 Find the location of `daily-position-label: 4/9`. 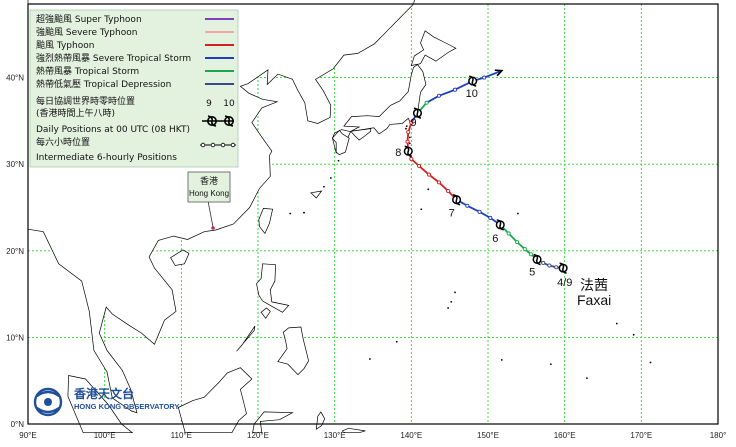

daily-position-label: 4/9 is located at coordinates (564, 283).